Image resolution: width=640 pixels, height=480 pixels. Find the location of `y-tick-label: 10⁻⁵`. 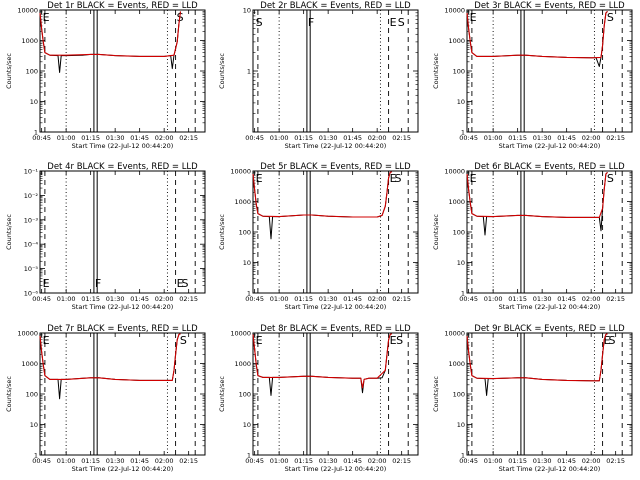

y-tick-label: 10⁻⁵ is located at coordinates (31, 269).